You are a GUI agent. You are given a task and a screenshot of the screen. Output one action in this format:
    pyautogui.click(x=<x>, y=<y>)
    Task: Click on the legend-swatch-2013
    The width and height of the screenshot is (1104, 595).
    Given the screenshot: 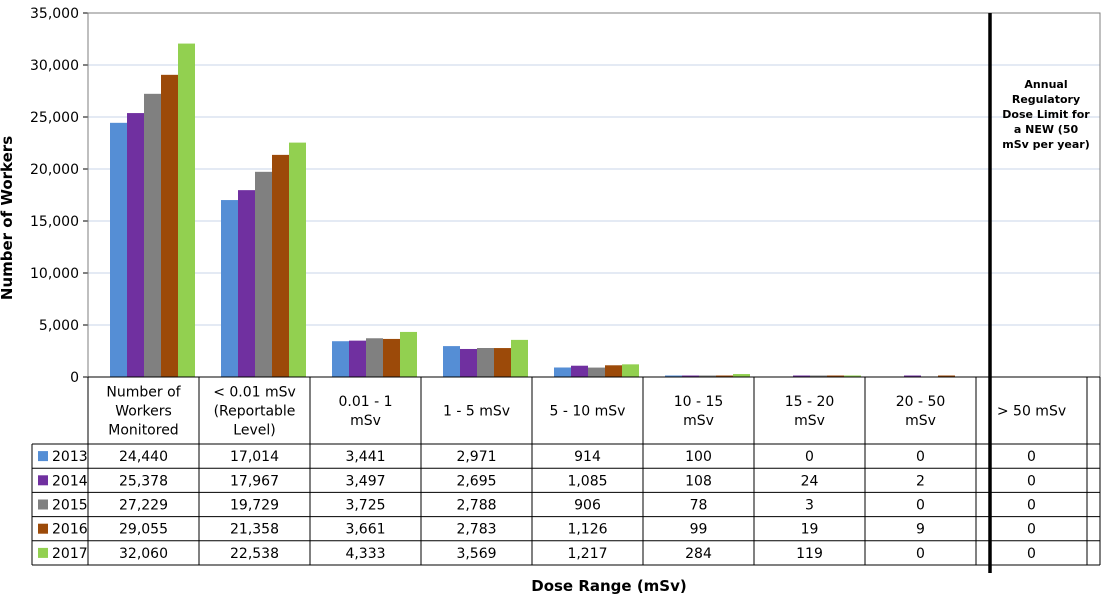 What is the action you would take?
    pyautogui.click(x=43, y=456)
    